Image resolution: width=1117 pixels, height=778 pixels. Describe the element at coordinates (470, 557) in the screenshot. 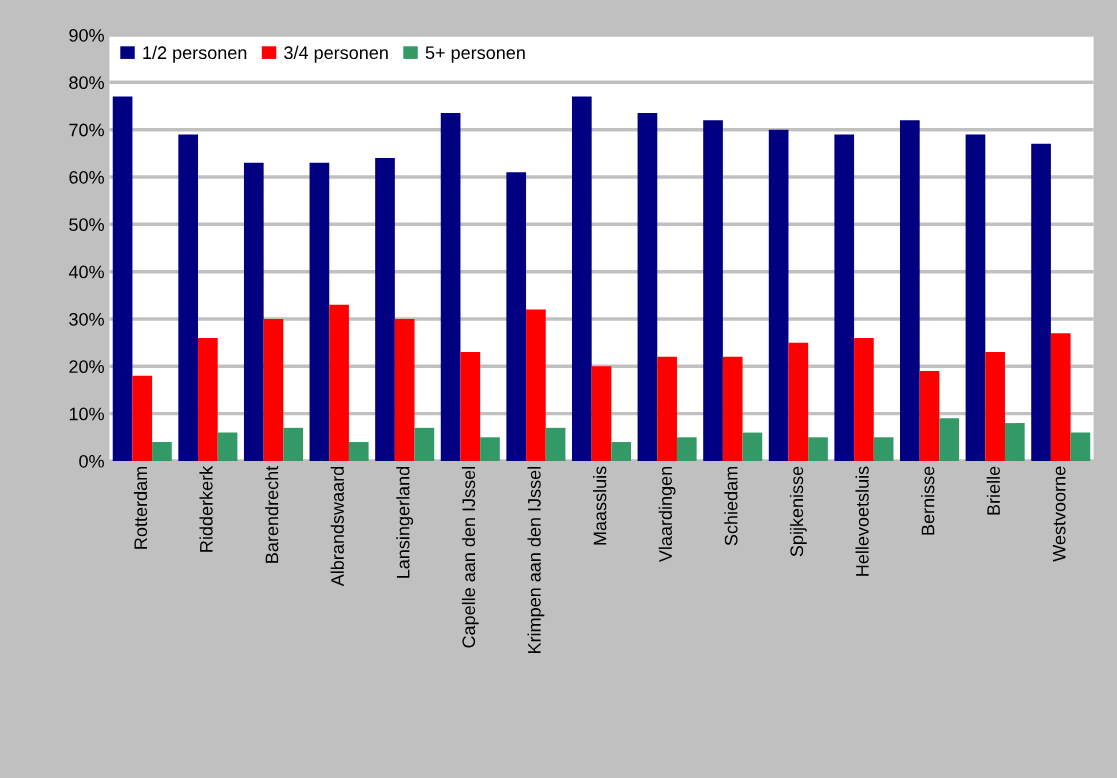

I see `x-tick-label: Capelle aan den IJssel` at that location.